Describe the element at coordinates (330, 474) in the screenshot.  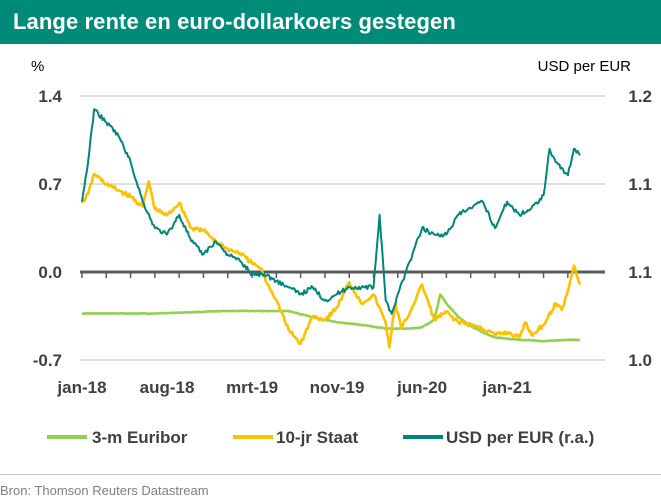
I see `source-divider` at that location.